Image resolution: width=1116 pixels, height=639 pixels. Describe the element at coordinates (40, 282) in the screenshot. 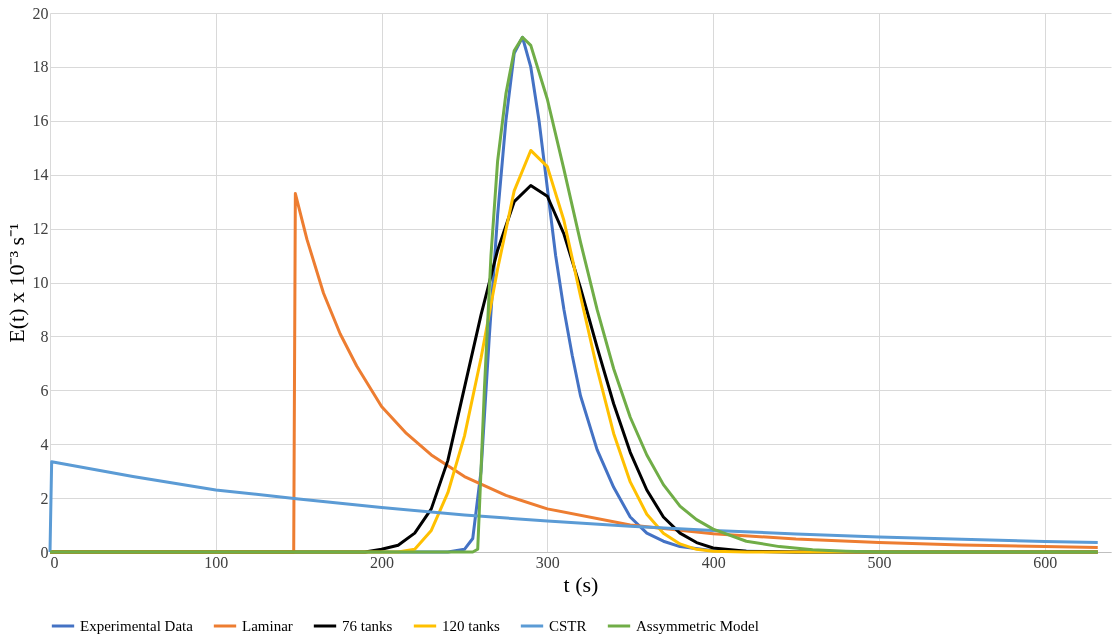

I see `y-tick-label: 10` at that location.